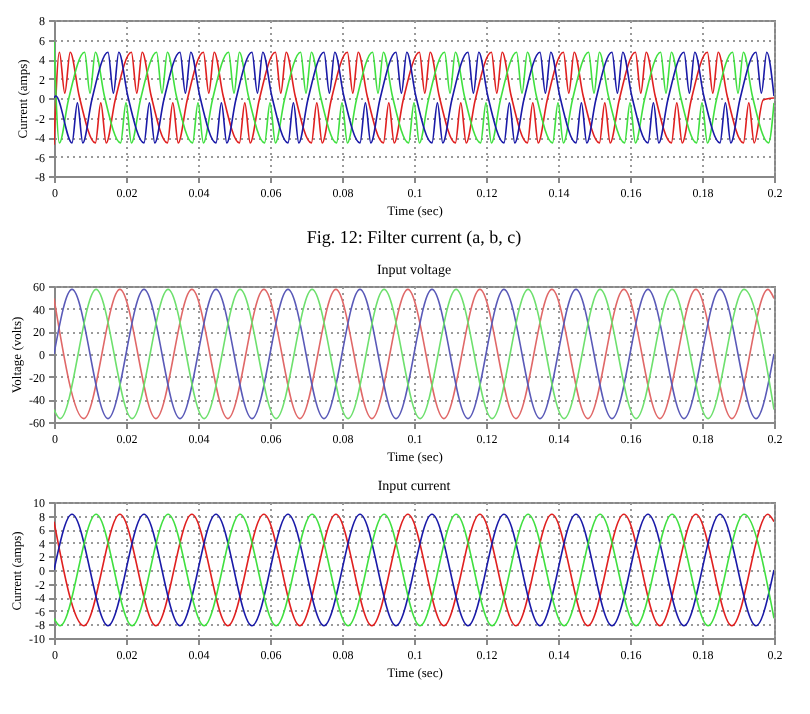  I want to click on caption: Fig. 12: Filter current (a, b, c), so click(414, 237).